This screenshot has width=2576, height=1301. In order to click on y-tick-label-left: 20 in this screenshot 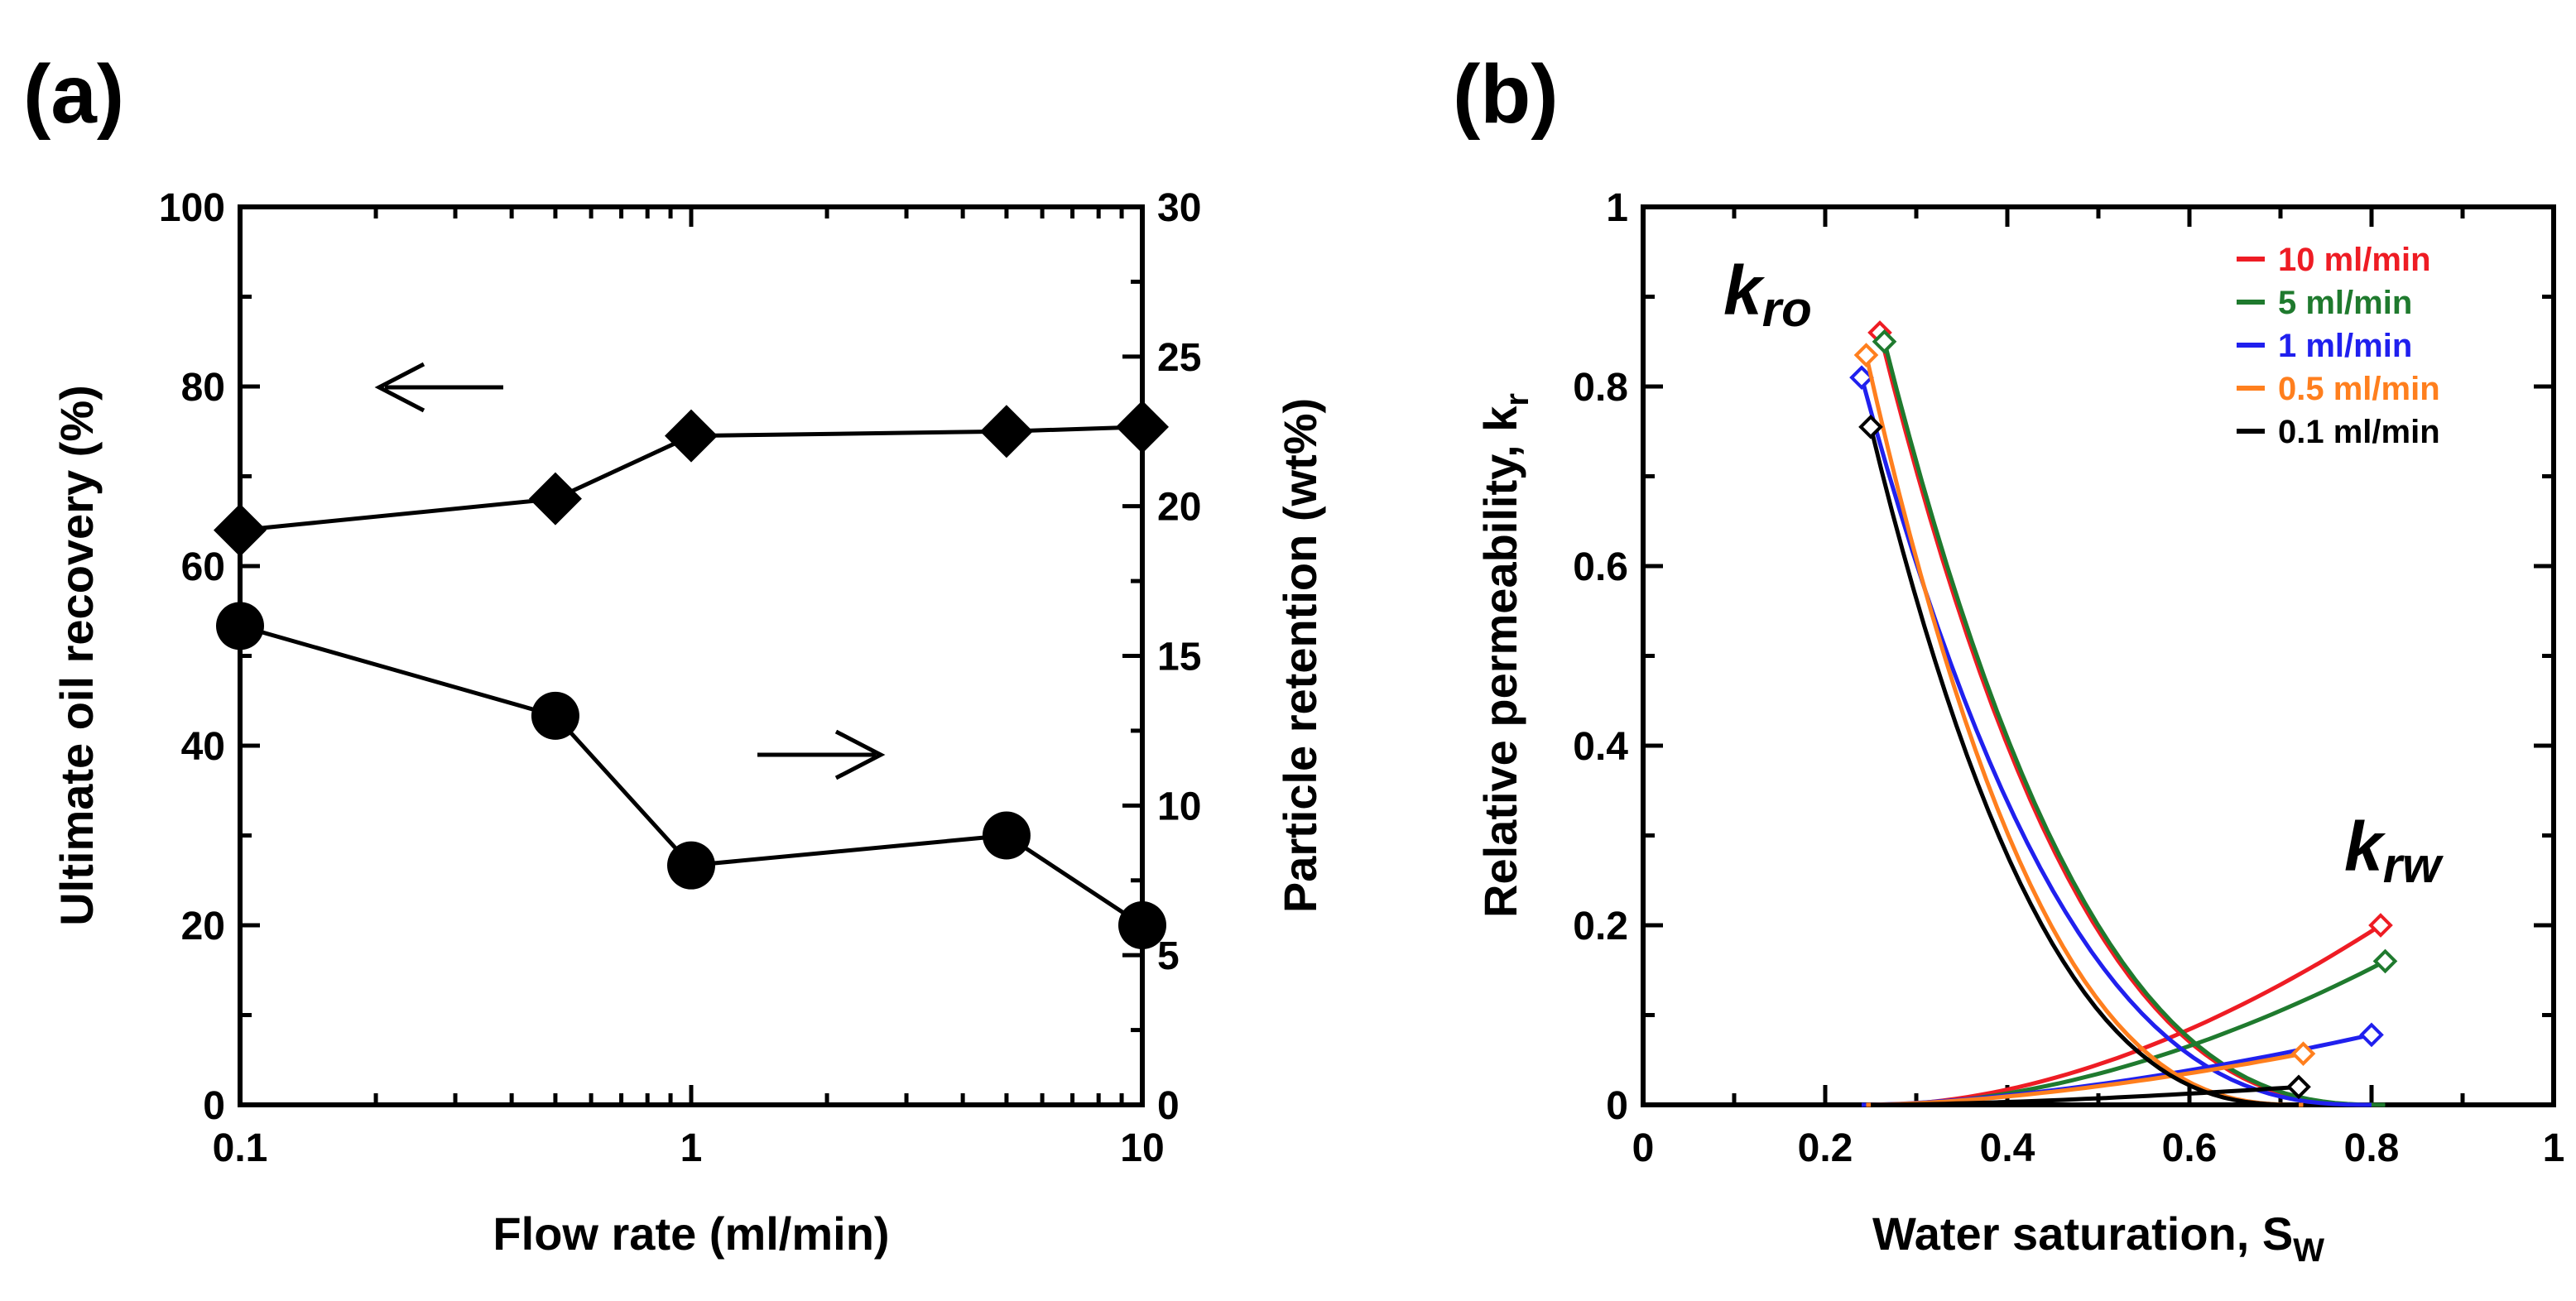, I will do `click(203, 926)`.